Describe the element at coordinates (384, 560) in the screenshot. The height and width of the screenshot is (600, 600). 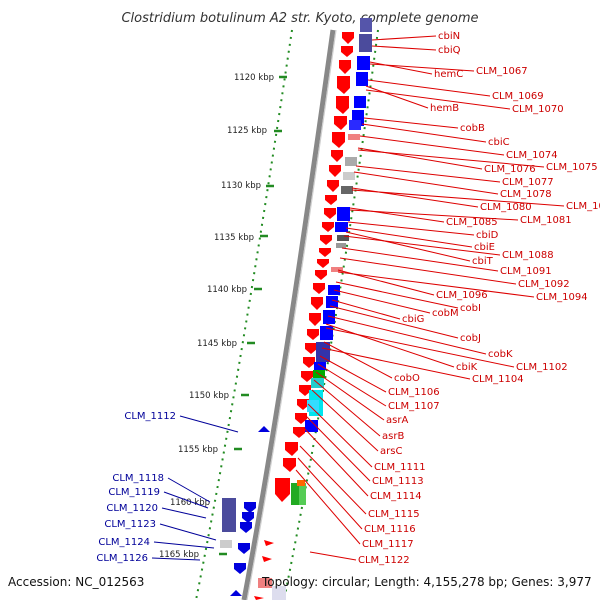
I see `gene-label: CLM_1122` at that location.